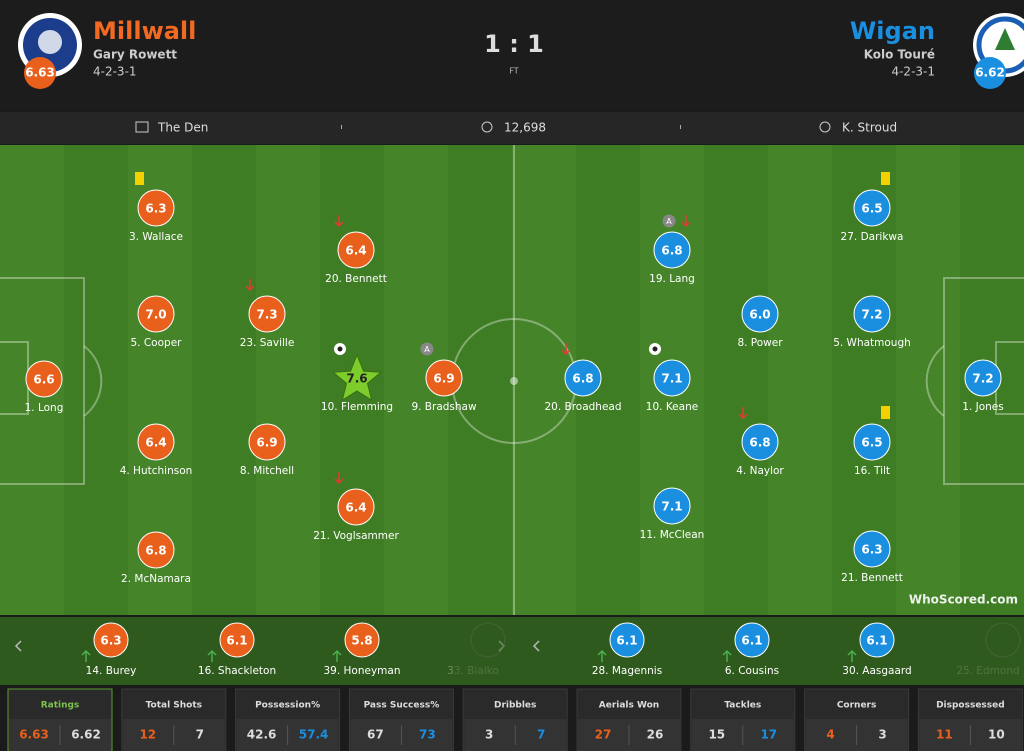 The height and width of the screenshot is (751, 1024). I want to click on sub-rating: 6.1, so click(236, 641).